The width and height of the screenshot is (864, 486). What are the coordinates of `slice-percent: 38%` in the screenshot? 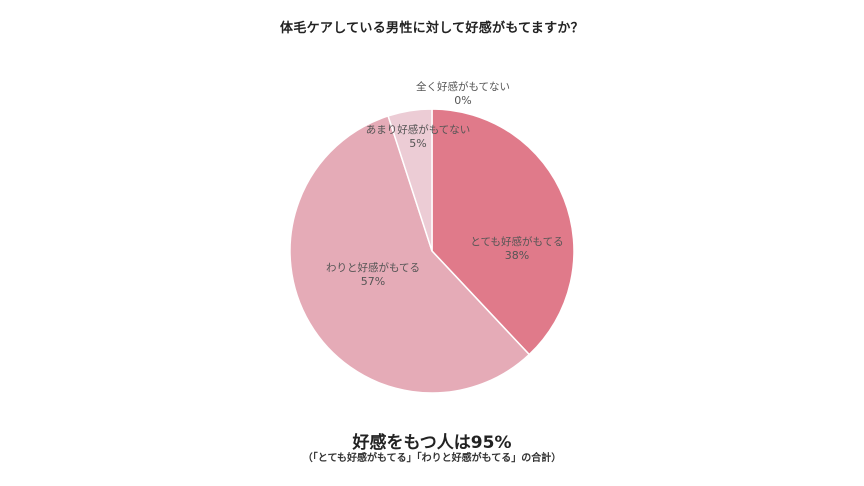 It's located at (517, 255).